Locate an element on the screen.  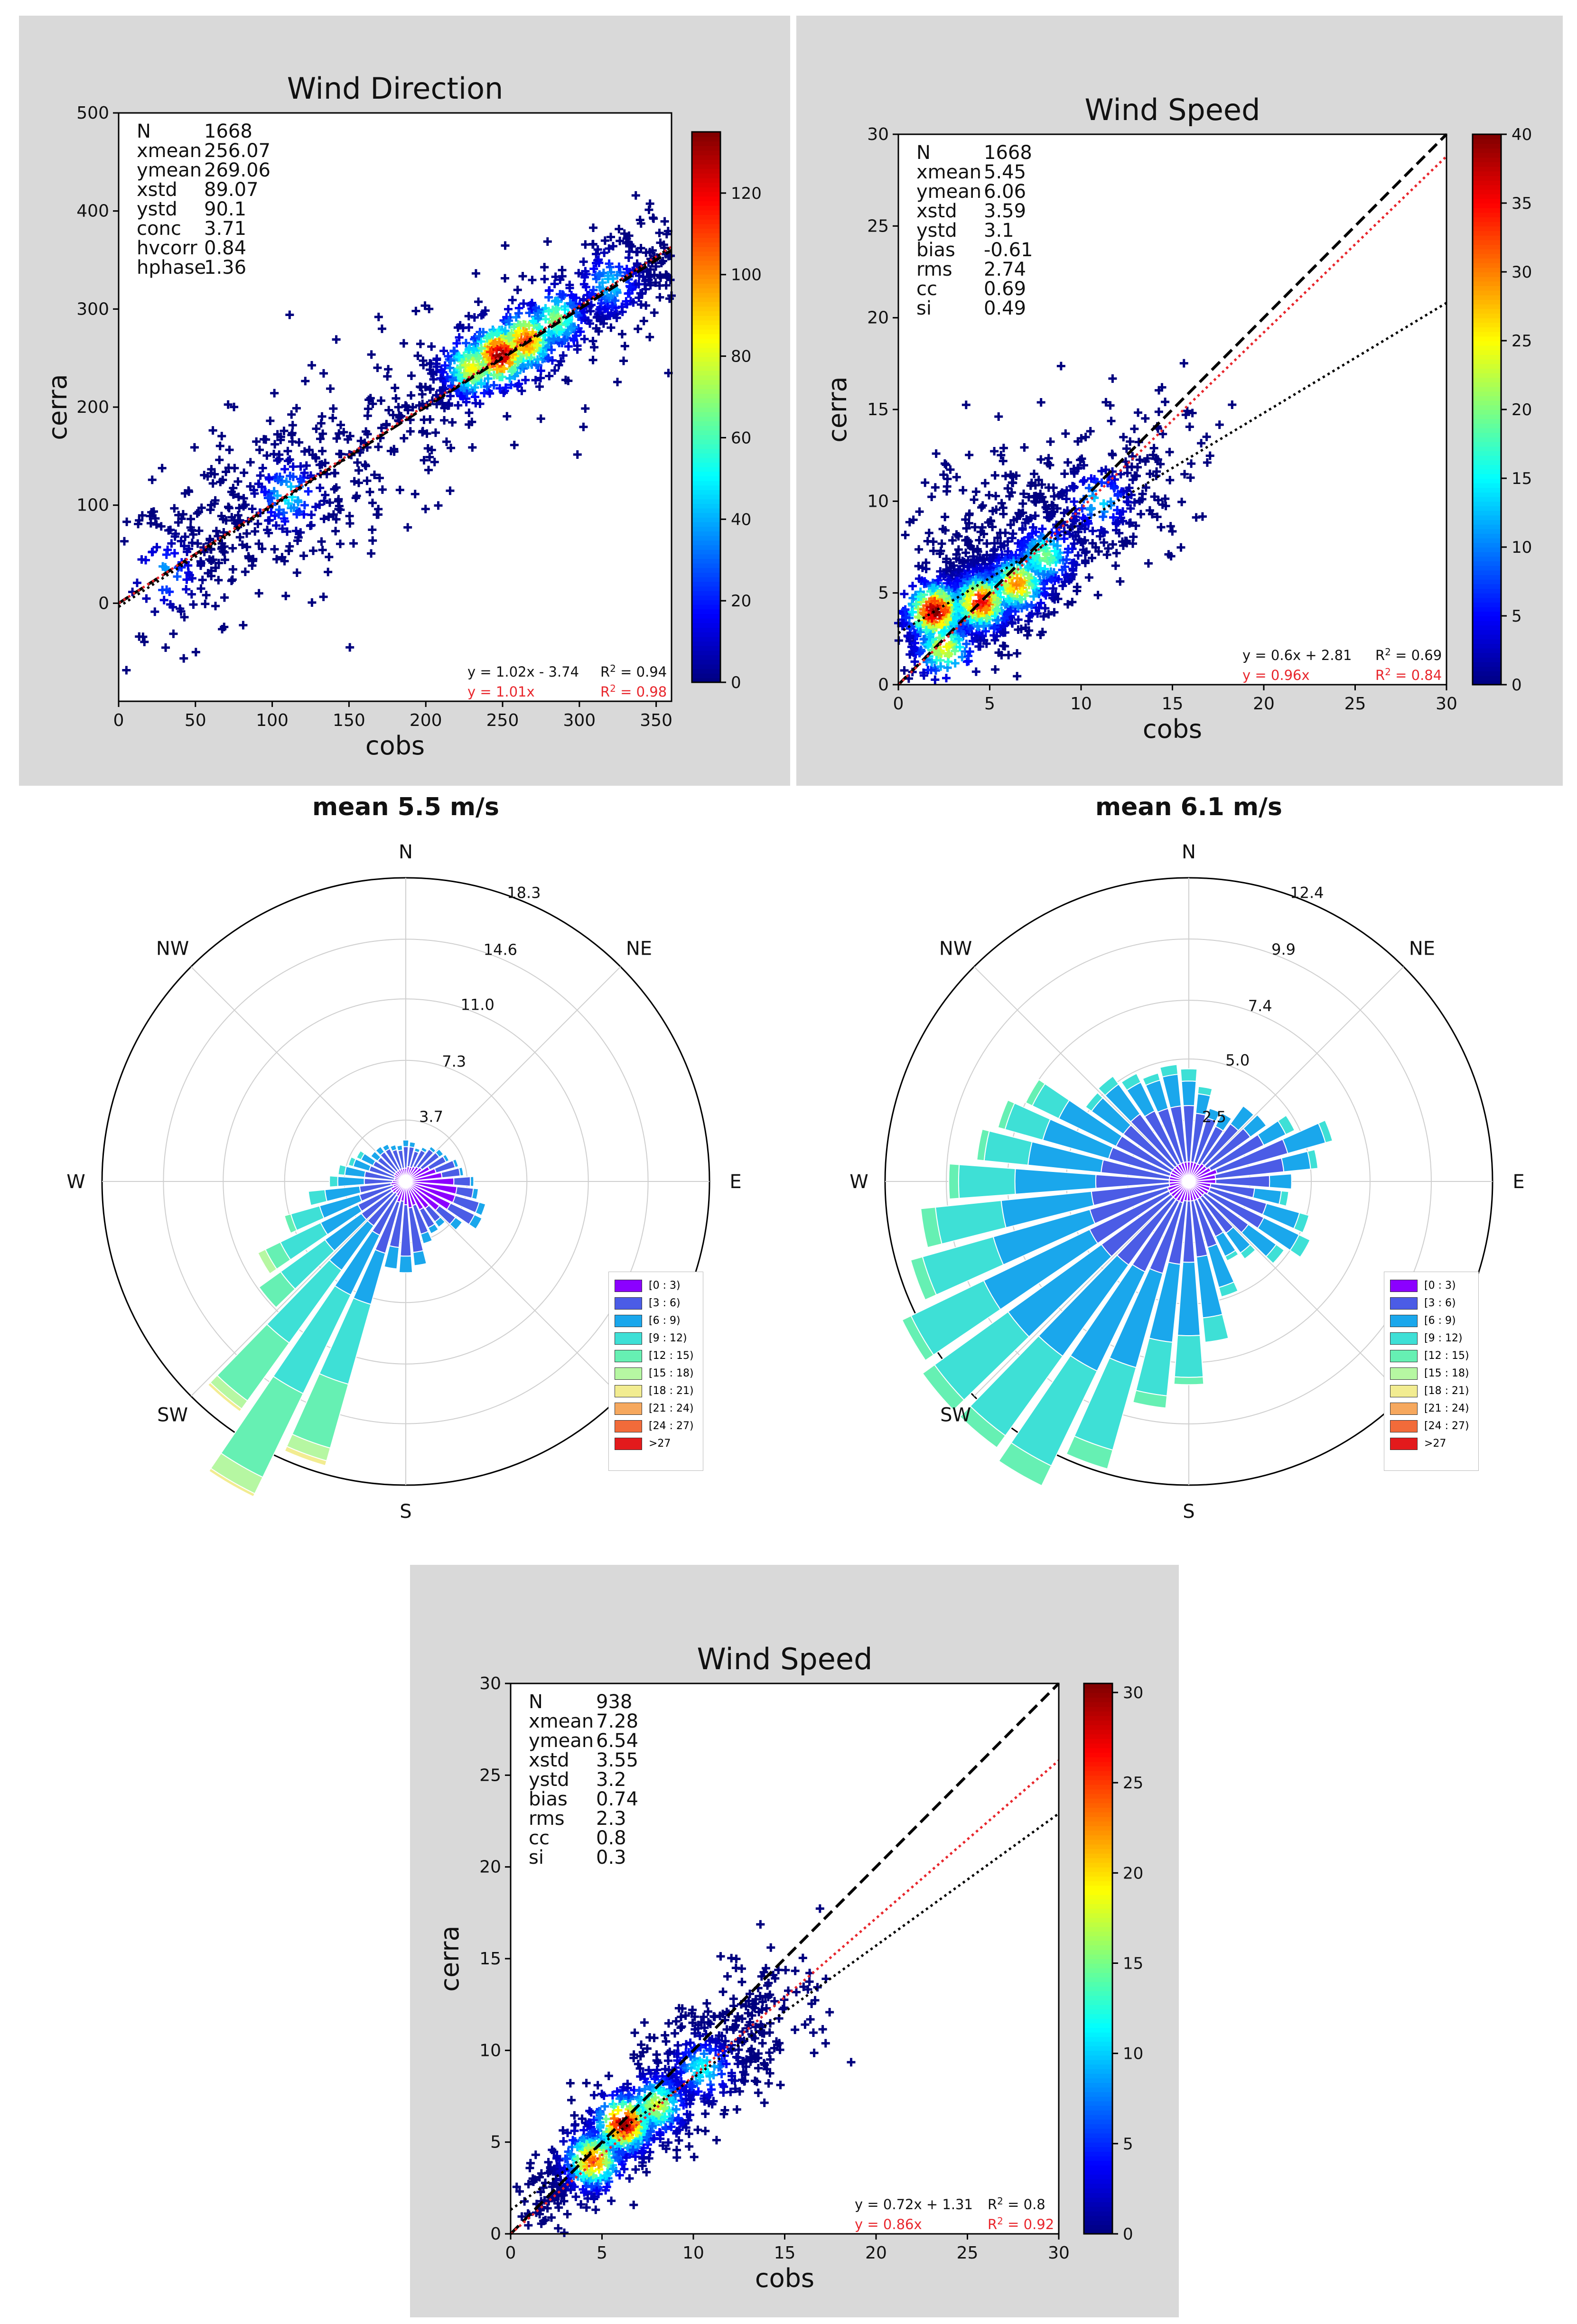
colorbar-tick-label: 20 is located at coordinates (741, 602).